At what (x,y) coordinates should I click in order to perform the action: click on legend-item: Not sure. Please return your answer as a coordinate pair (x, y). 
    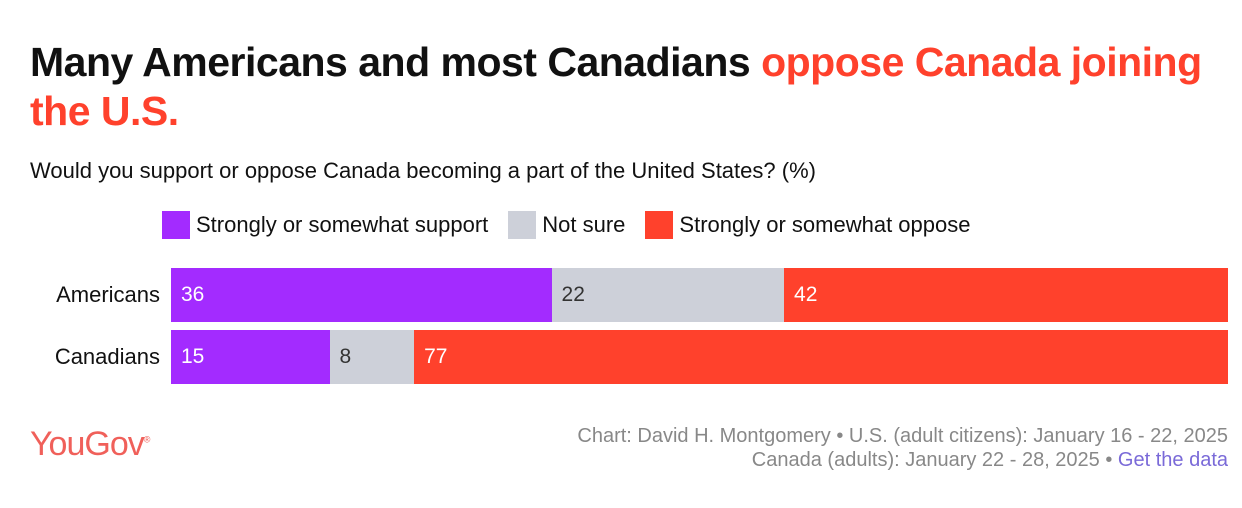
    Looking at the image, I should click on (566, 225).